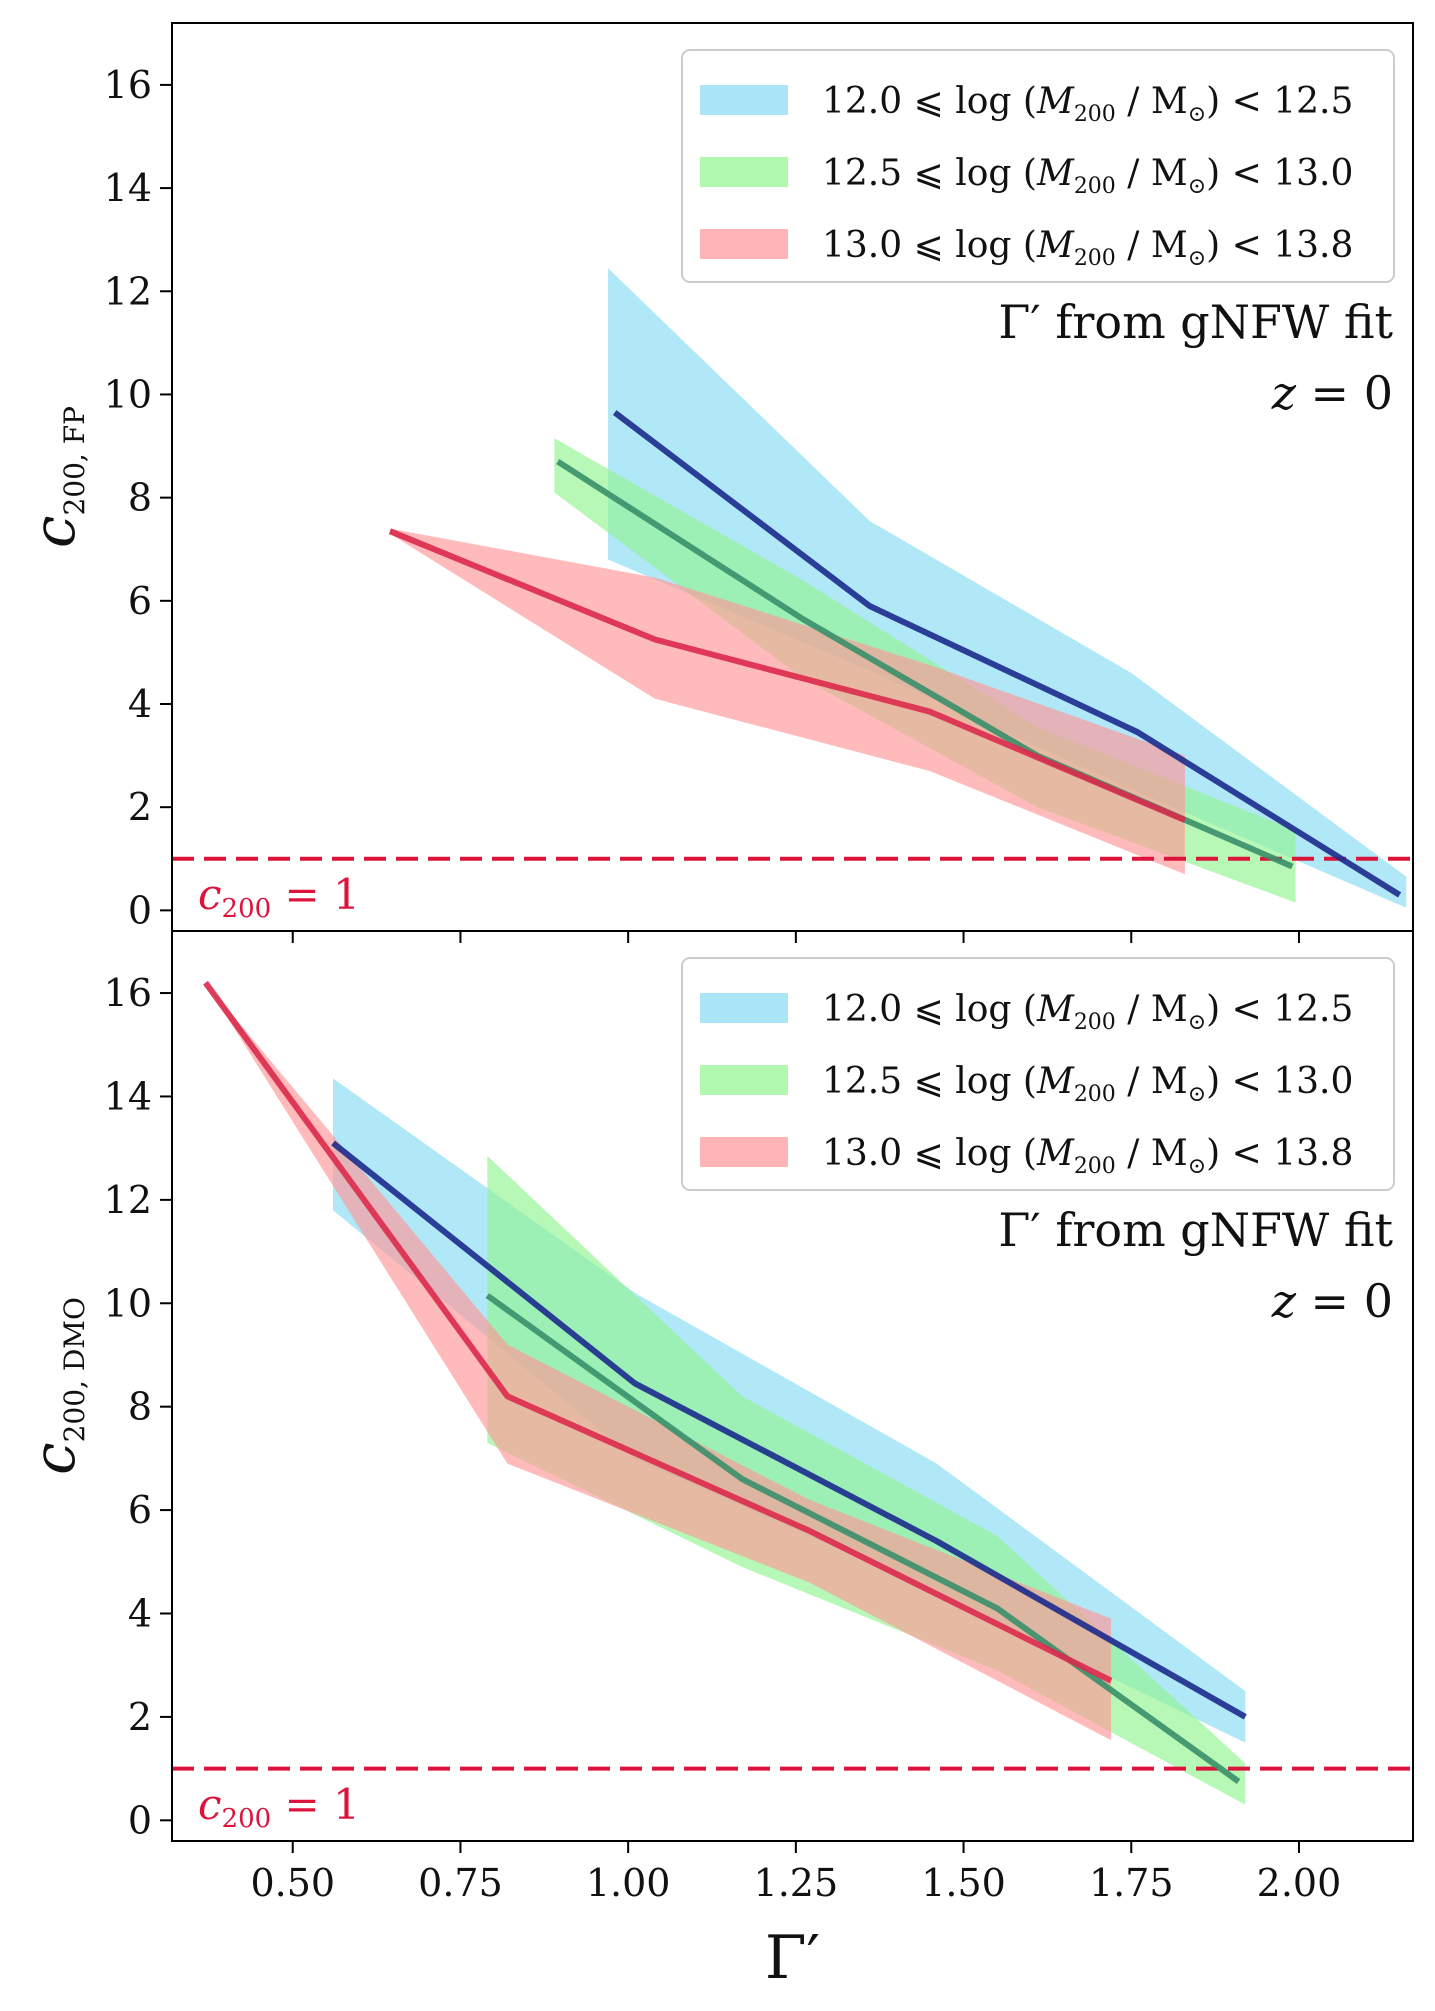 The width and height of the screenshot is (1435, 2011). I want to click on y-axis-label: c200, FP, so click(55, 477).